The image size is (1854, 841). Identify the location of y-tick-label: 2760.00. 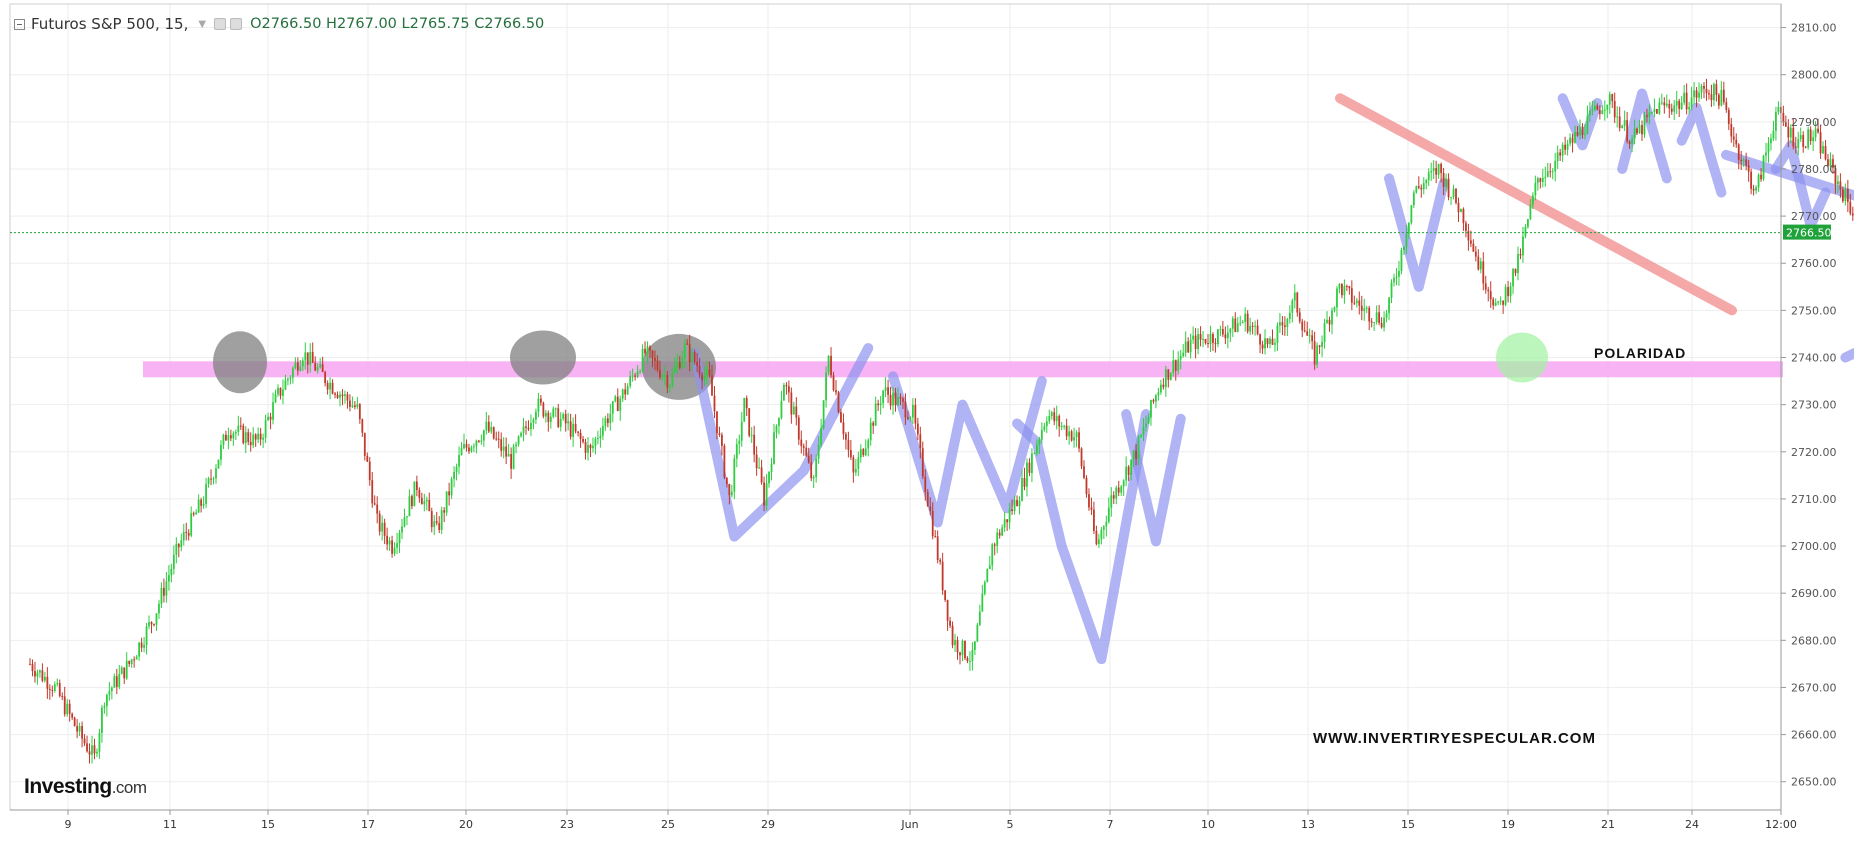
(1814, 263).